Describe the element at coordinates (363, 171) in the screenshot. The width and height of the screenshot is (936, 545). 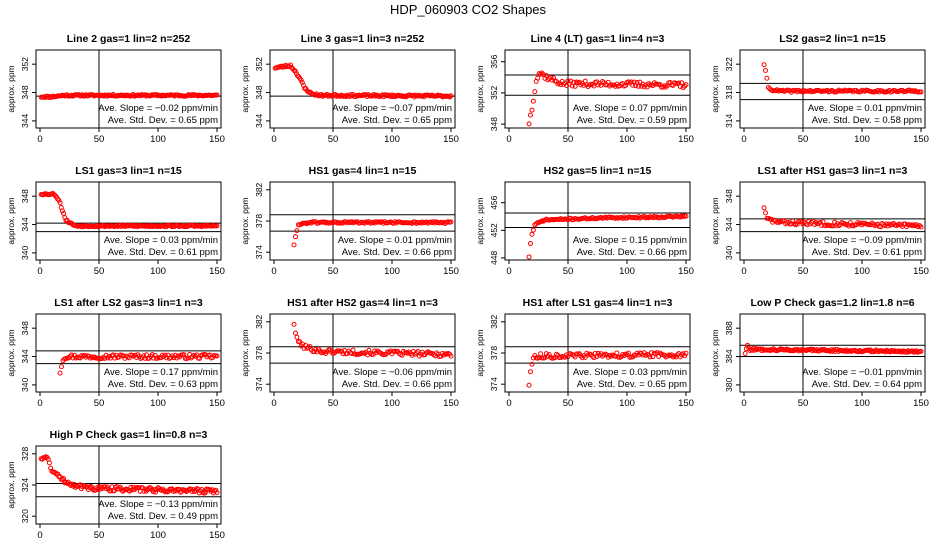
I see `panel-title: HS1 gas=4 lin=1 n=15` at that location.